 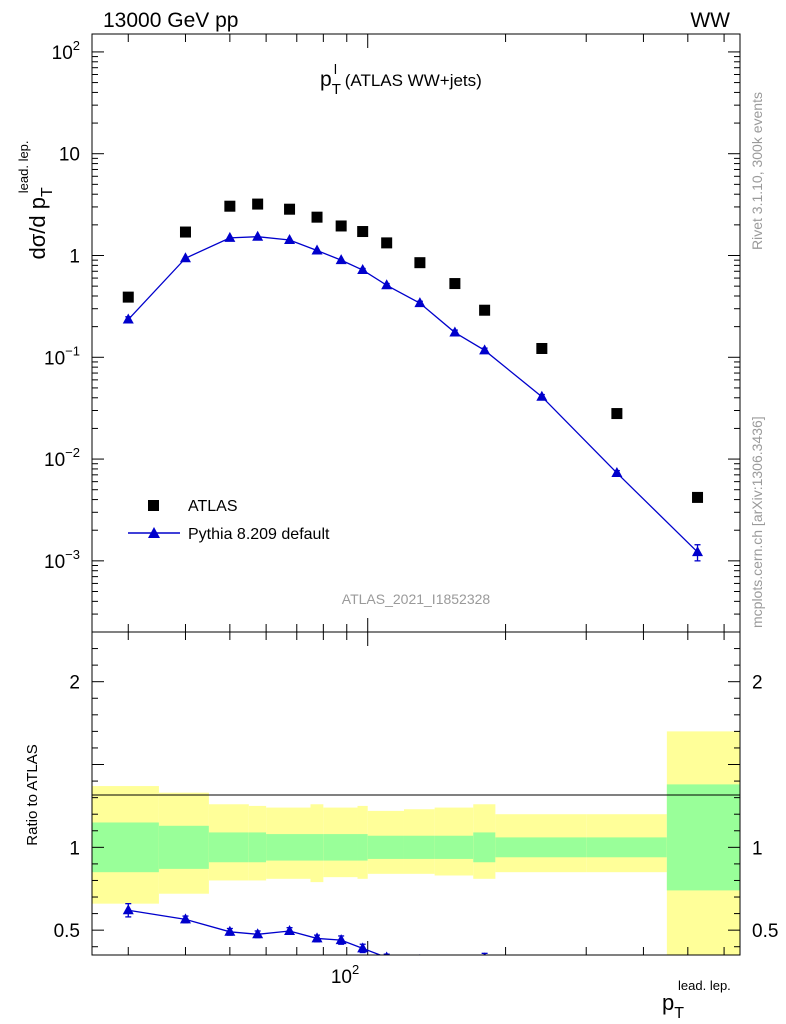 What do you see at coordinates (416, 599) in the screenshot?
I see `analysis-watermark: ATLAS_2021_I1852328` at bounding box center [416, 599].